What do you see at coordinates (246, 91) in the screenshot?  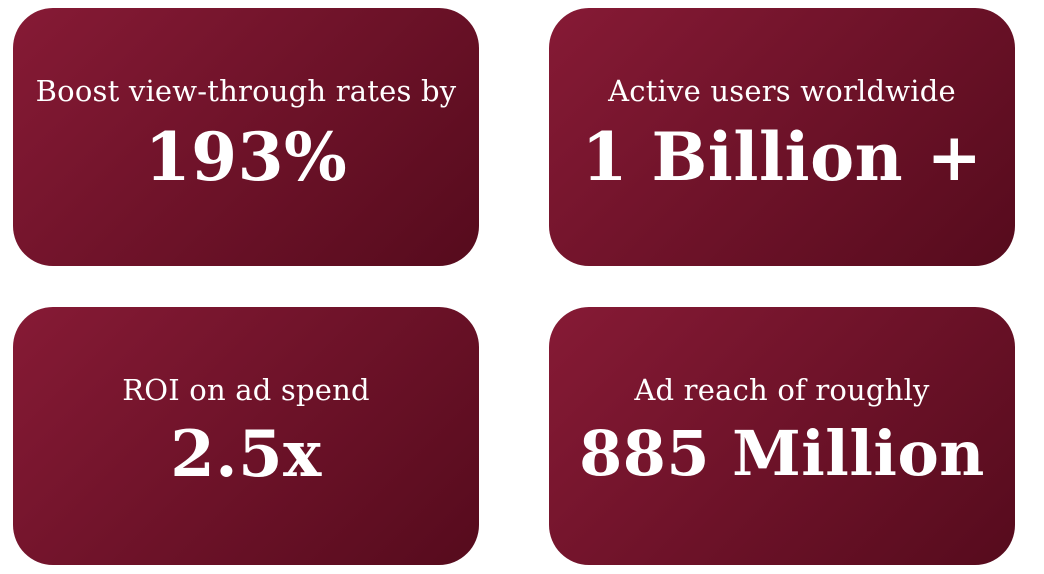 I see `stat-caption: Boost view-through rates by` at bounding box center [246, 91].